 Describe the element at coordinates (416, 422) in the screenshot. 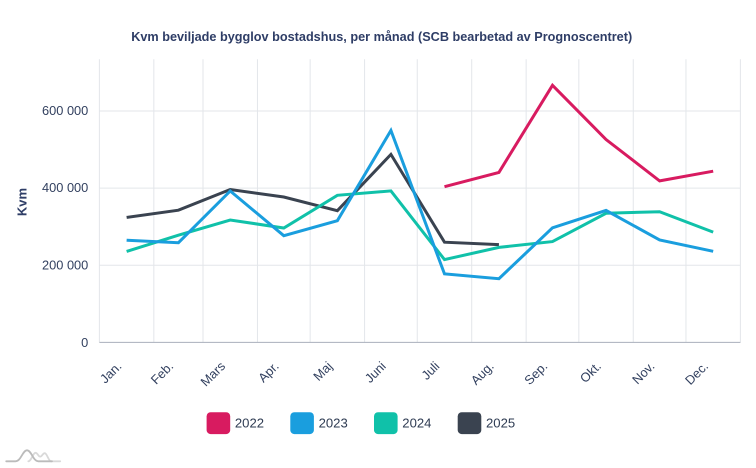

I see `svg-text: 2024` at that location.